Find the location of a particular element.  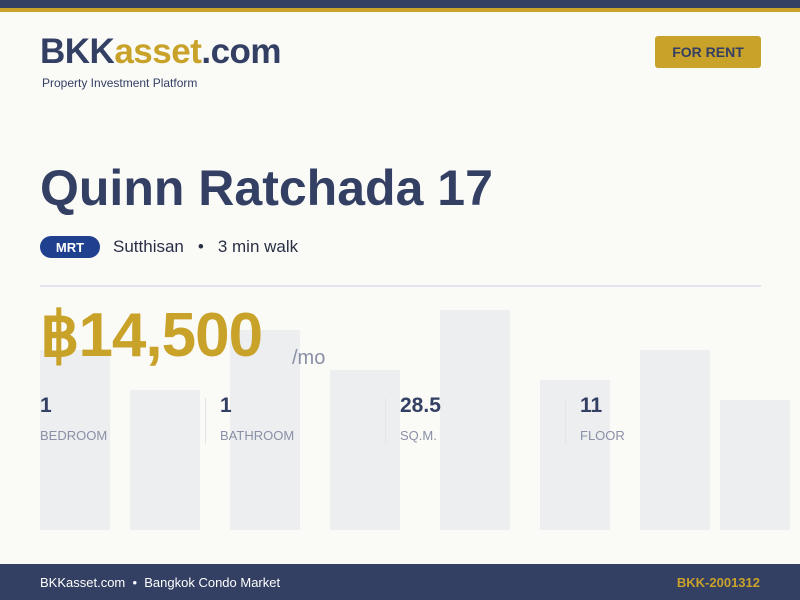

divider is located at coordinates (400, 286).